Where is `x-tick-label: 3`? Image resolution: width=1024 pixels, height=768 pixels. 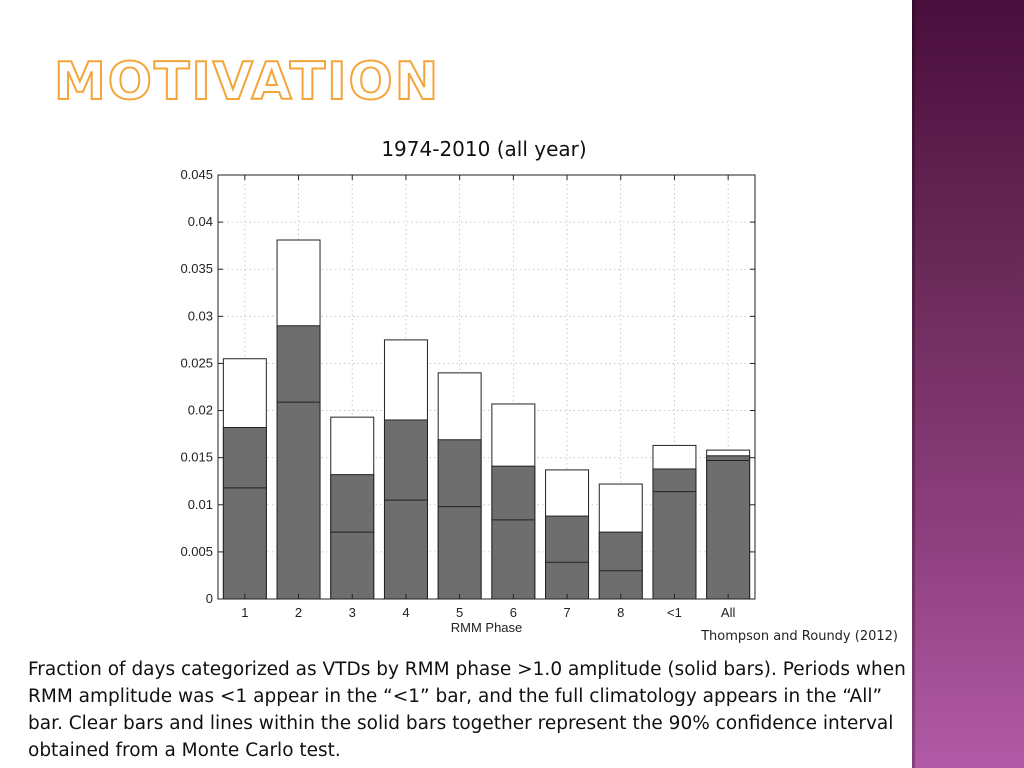
x-tick-label: 3 is located at coordinates (352, 612).